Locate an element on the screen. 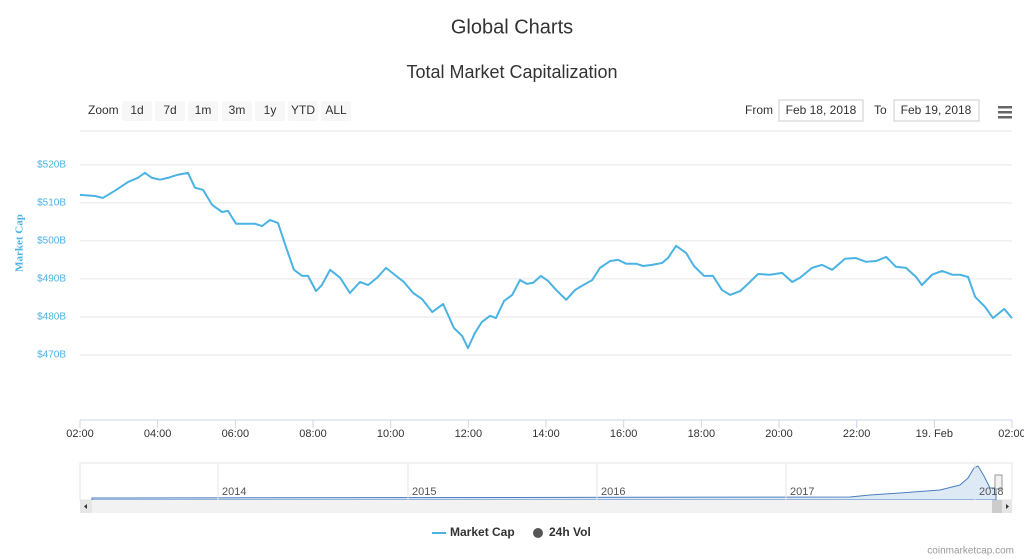 The image size is (1024, 559). zoom-button-label: ALL is located at coordinates (336, 110).